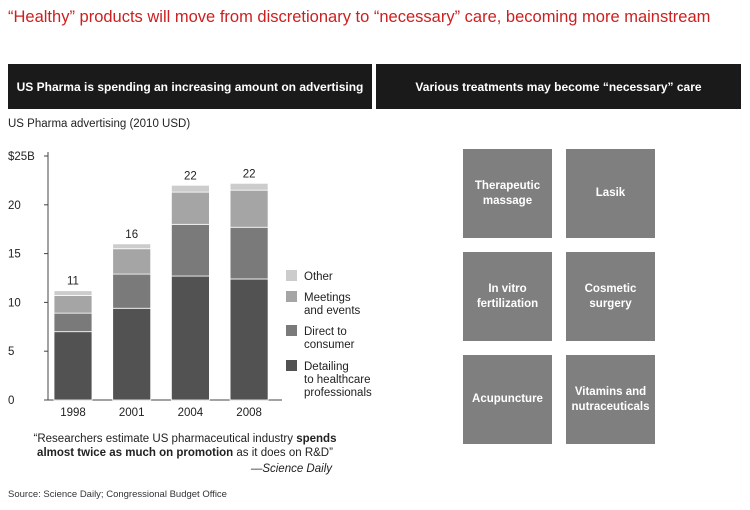 Image resolution: width=750 pixels, height=510 pixels. What do you see at coordinates (329, 345) in the screenshot?
I see `legend-label: consumer` at bounding box center [329, 345].